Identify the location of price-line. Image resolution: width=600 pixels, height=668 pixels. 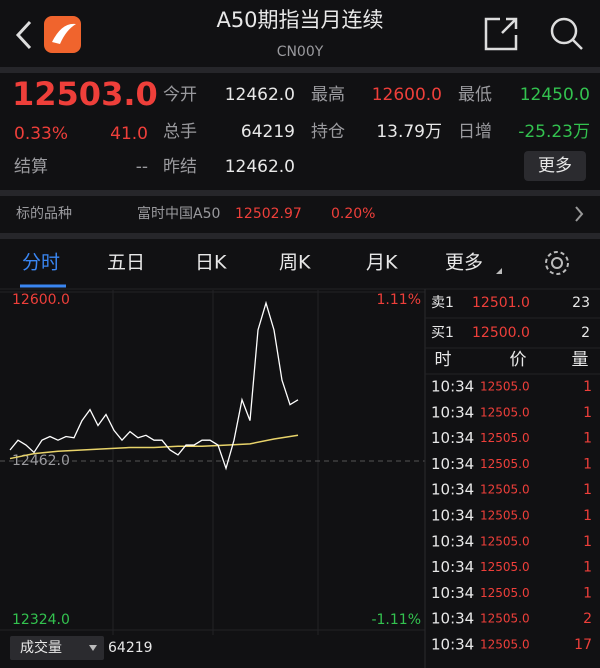
(154, 385).